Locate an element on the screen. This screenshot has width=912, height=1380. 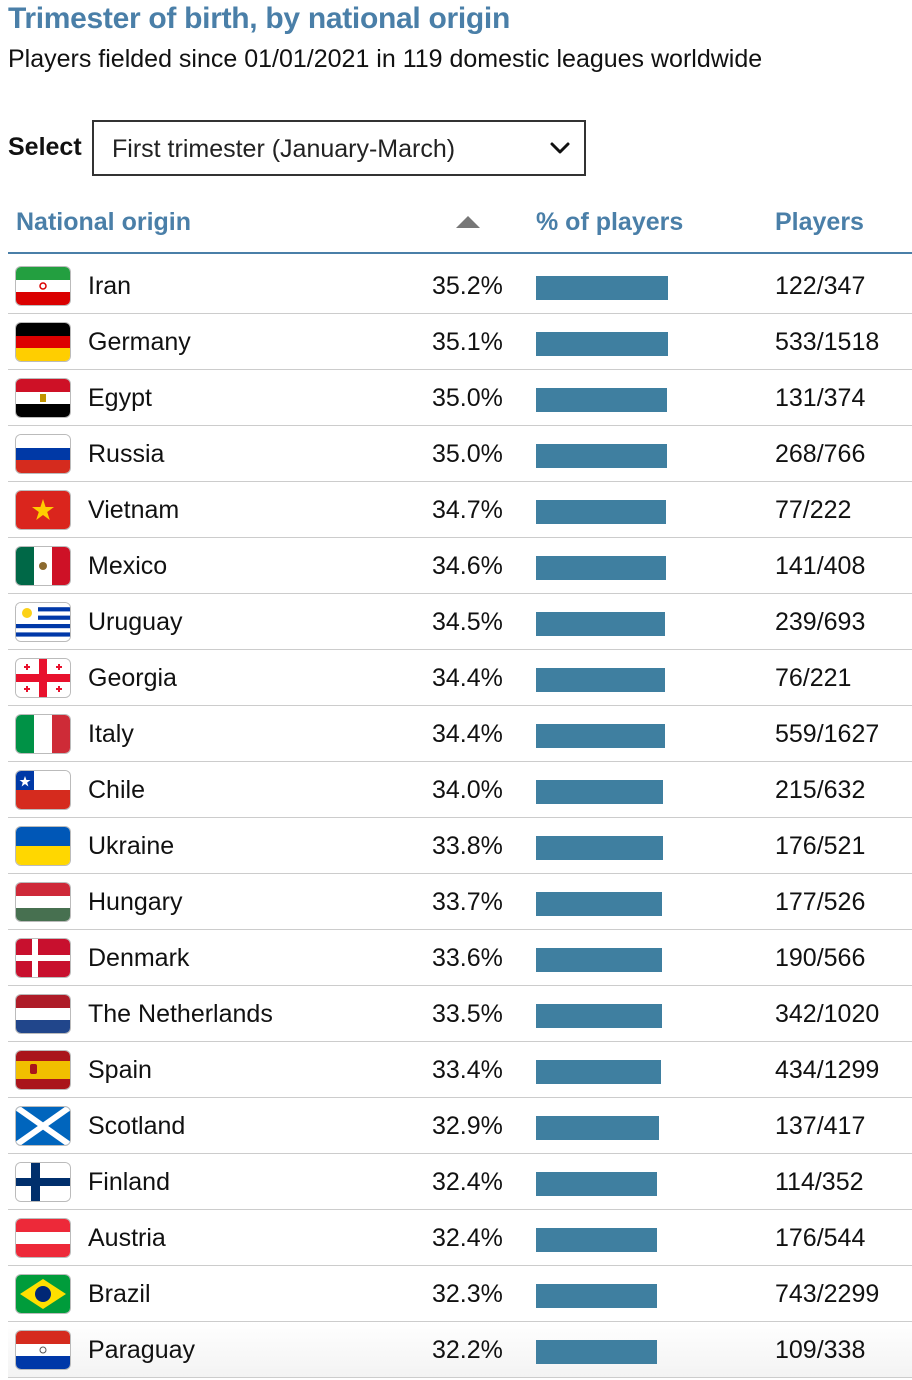
hungary-flag is located at coordinates (43, 902).